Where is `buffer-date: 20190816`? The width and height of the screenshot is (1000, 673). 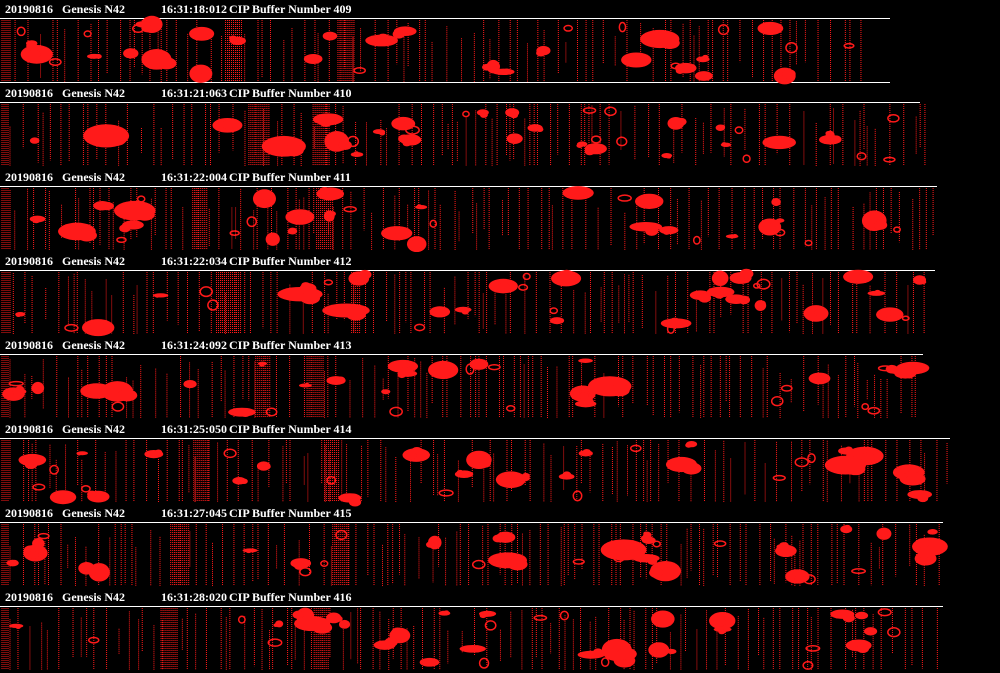 buffer-date: 20190816 is located at coordinates (29, 429).